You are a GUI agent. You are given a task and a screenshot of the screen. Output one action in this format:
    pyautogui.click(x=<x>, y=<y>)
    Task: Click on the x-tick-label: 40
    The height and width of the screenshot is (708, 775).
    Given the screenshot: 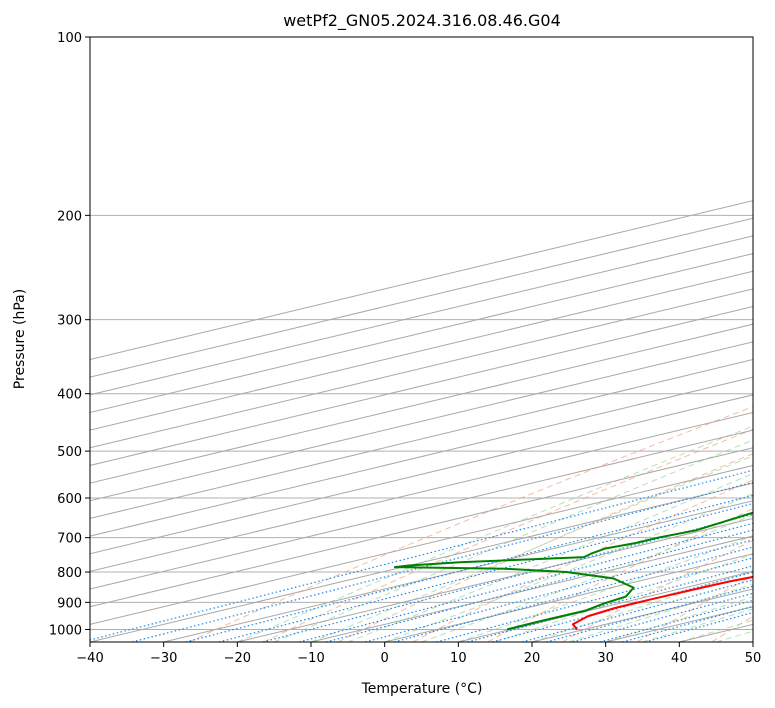 What is the action you would take?
    pyautogui.click(x=679, y=658)
    